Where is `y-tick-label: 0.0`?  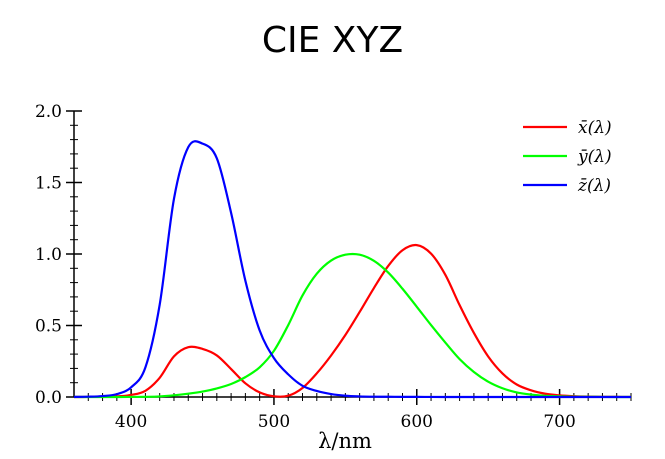 y-tick-label: 0.0 is located at coordinates (48, 398).